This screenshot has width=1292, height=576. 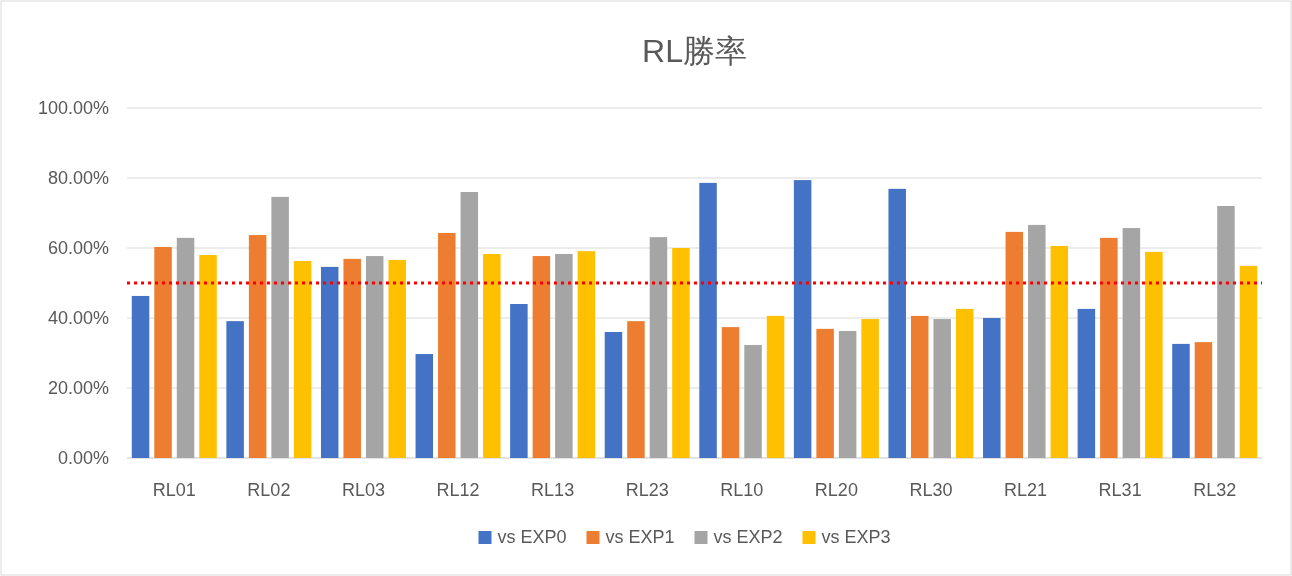 I want to click on x-tick-label: RL32, so click(x=1215, y=490).